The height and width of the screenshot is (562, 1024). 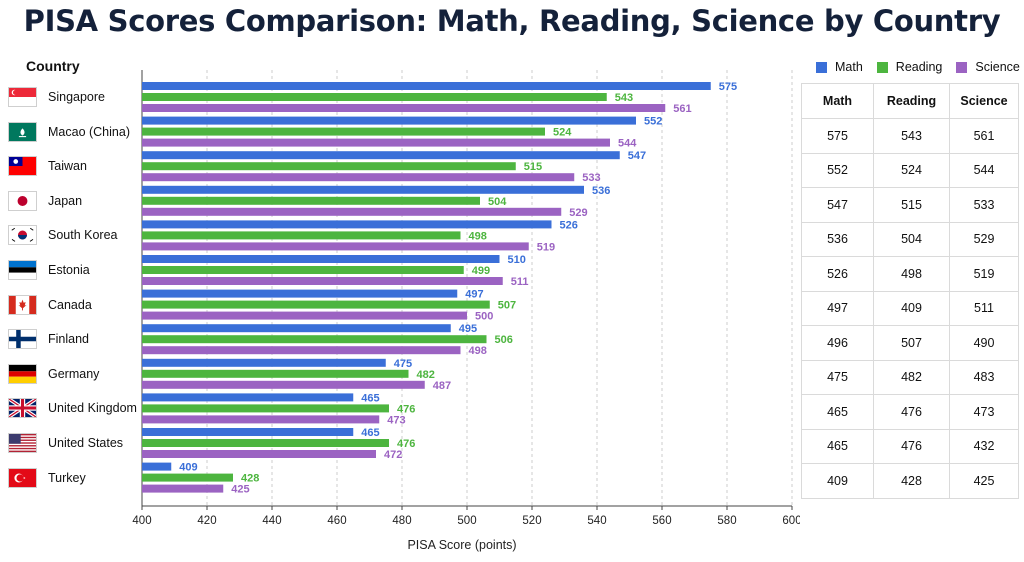 I want to click on x-tick-label: 520, so click(x=531, y=521).